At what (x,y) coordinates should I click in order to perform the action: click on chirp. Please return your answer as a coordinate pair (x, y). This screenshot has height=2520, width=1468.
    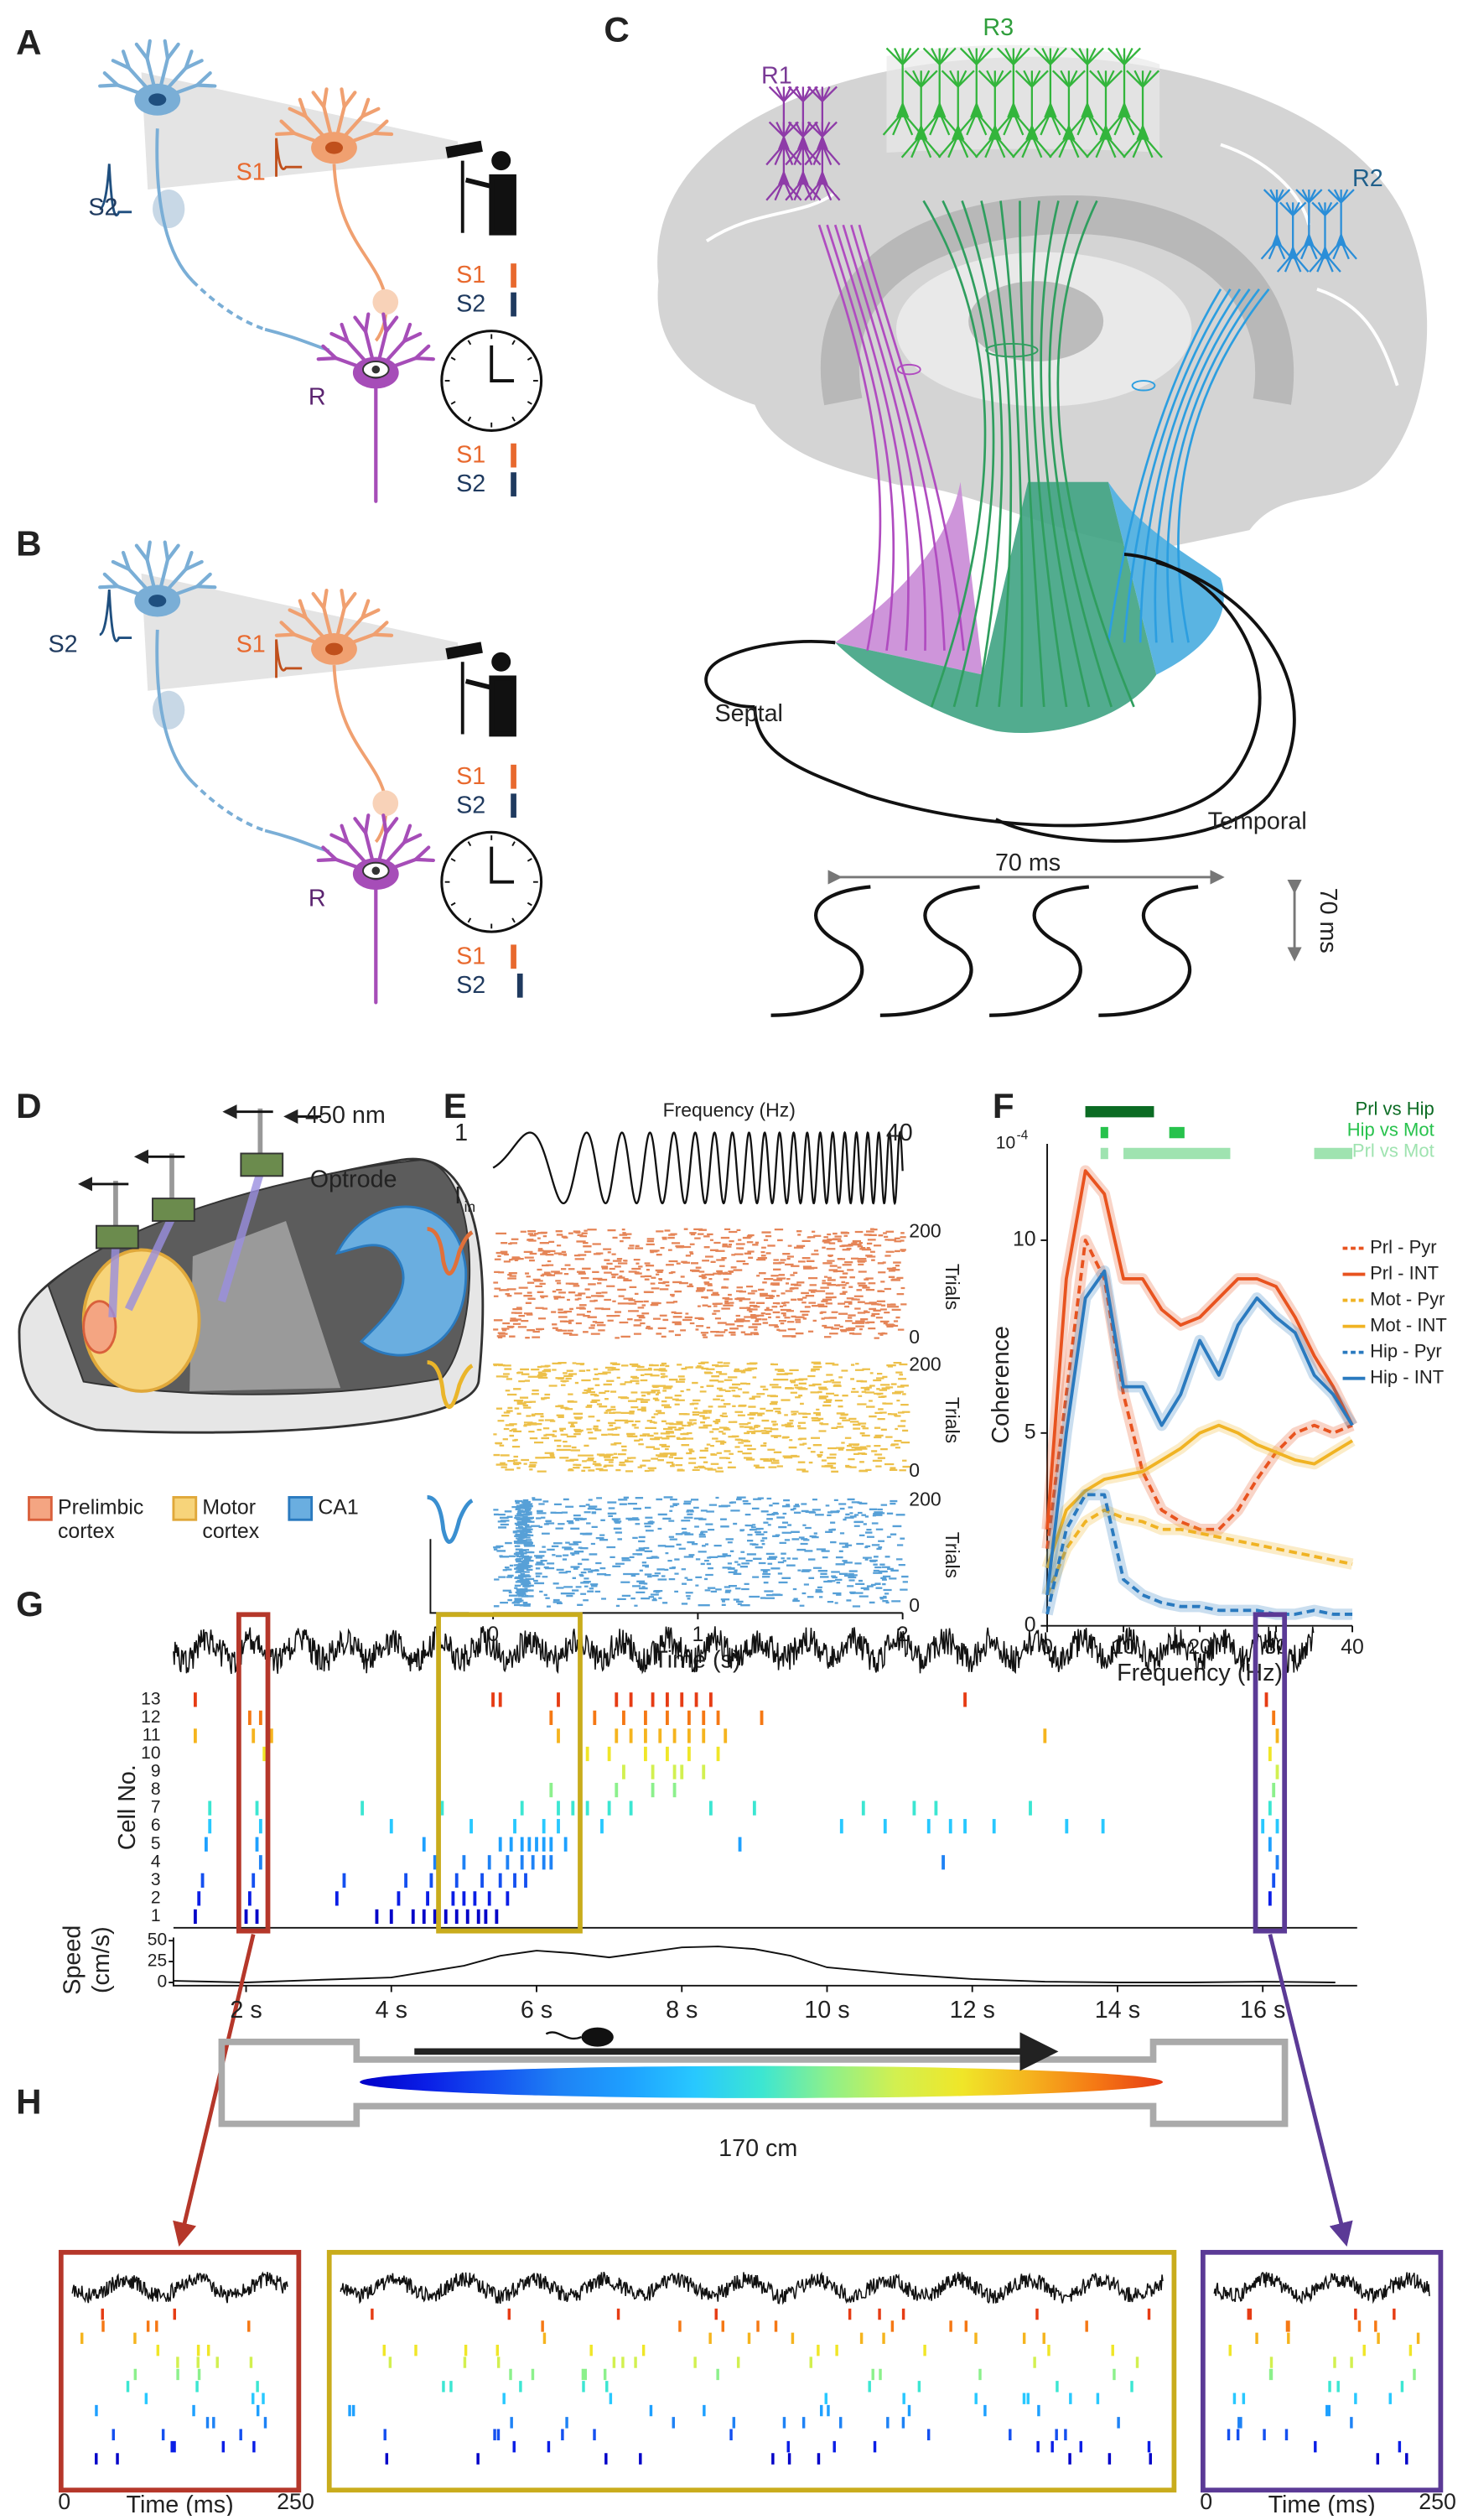
    Looking at the image, I should click on (698, 1168).